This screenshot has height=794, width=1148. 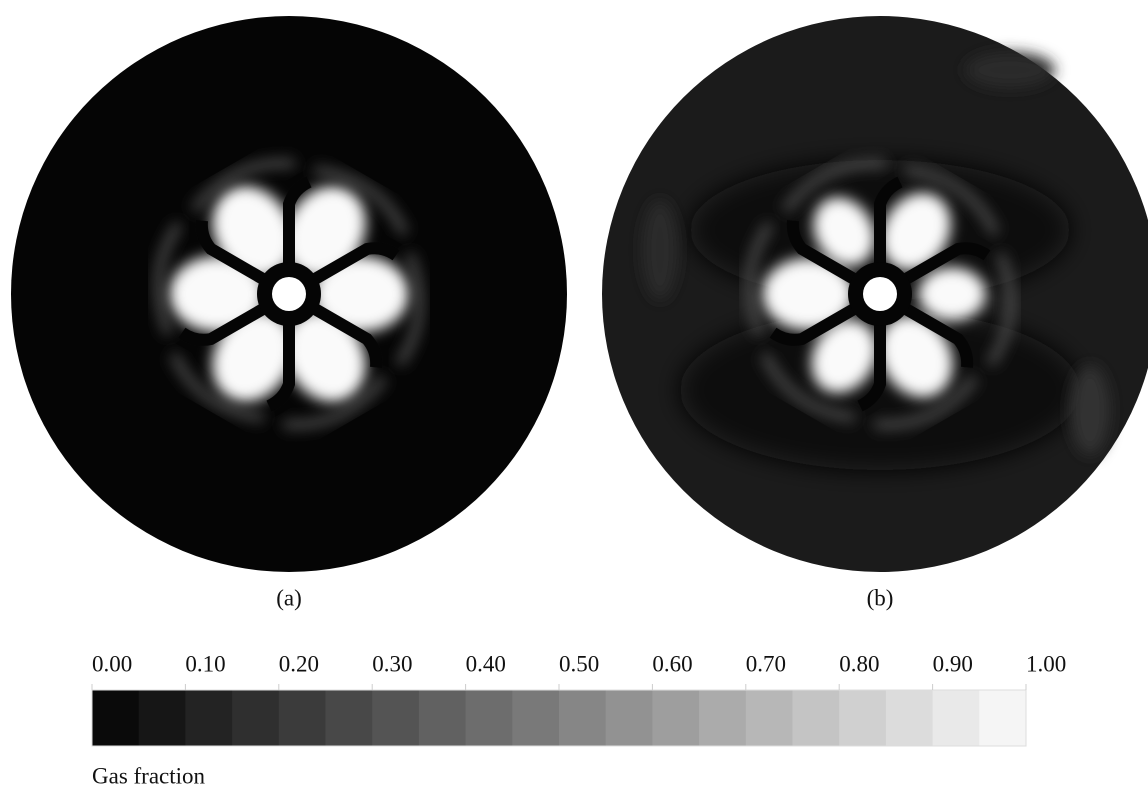 What do you see at coordinates (1046, 663) in the screenshot?
I see `tick-label: 1.00` at bounding box center [1046, 663].